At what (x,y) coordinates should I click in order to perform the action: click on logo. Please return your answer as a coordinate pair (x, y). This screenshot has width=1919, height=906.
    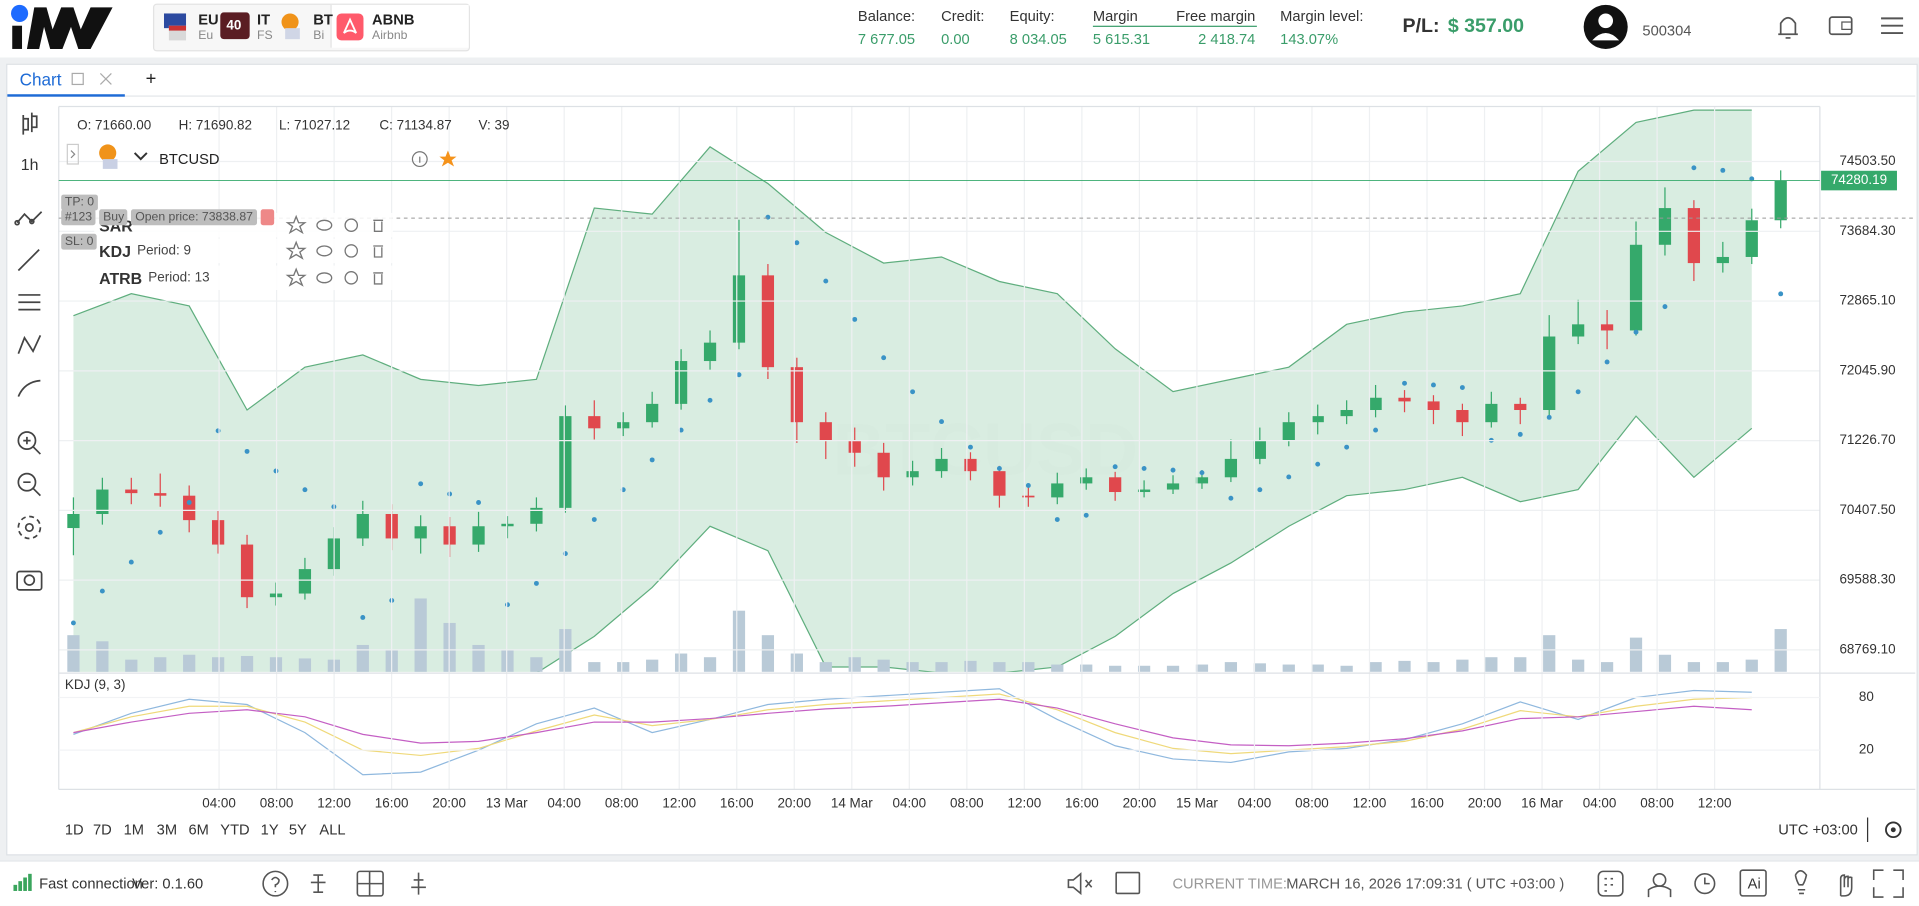
    Looking at the image, I should click on (64, 26).